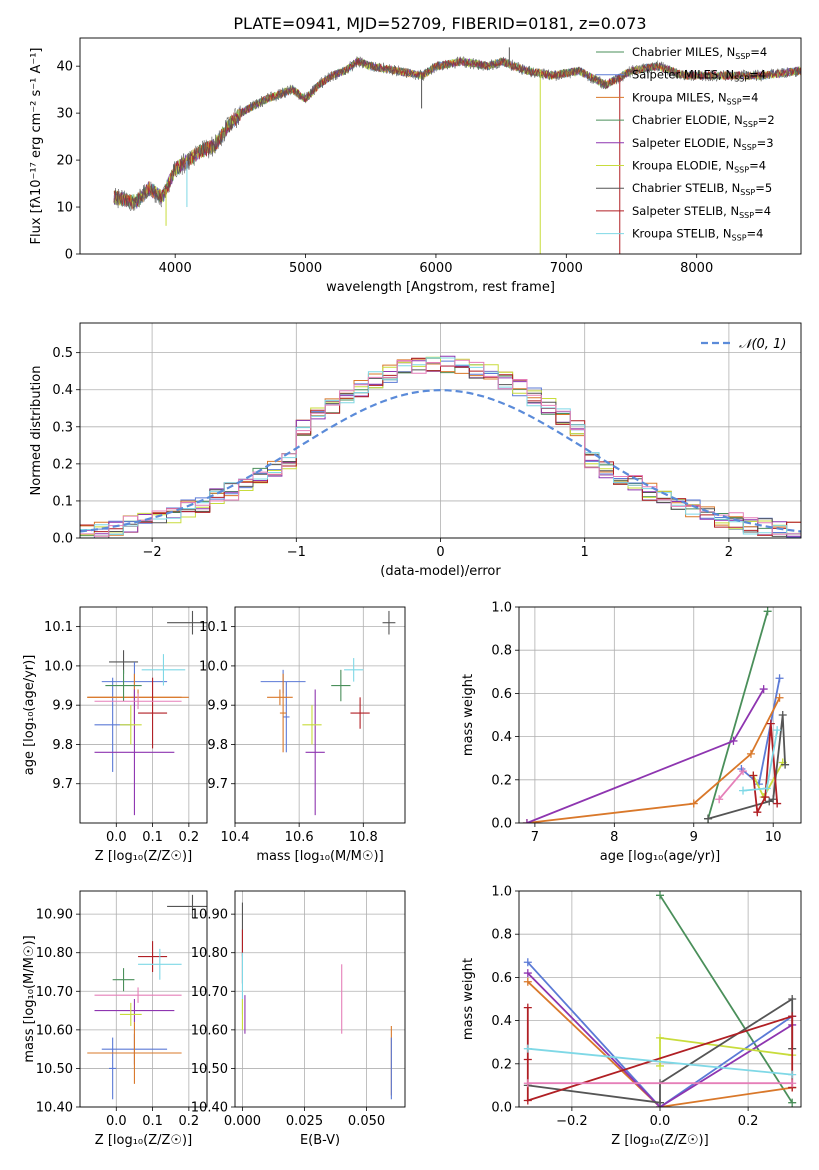 The height and width of the screenshot is (1170, 819). What do you see at coordinates (501, 1064) in the screenshot?
I see `y-tick-label: 0.2` at bounding box center [501, 1064].